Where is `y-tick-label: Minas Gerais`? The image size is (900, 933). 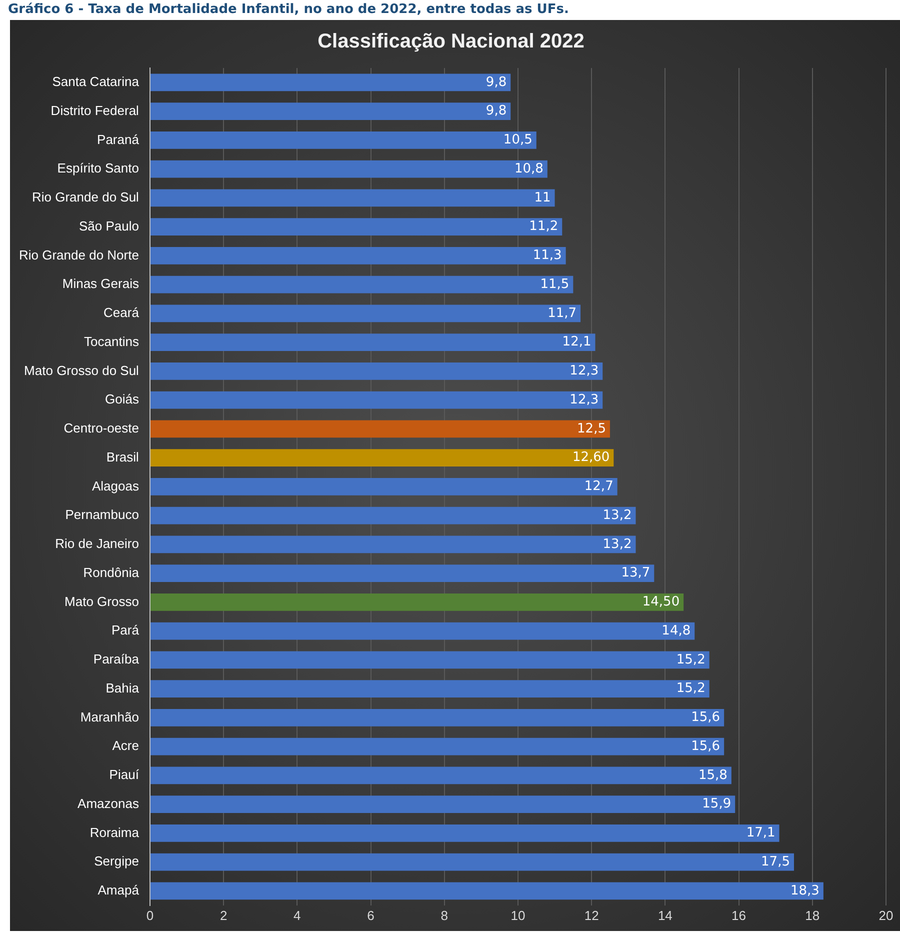
y-tick-label: Minas Gerais is located at coordinates (101, 284).